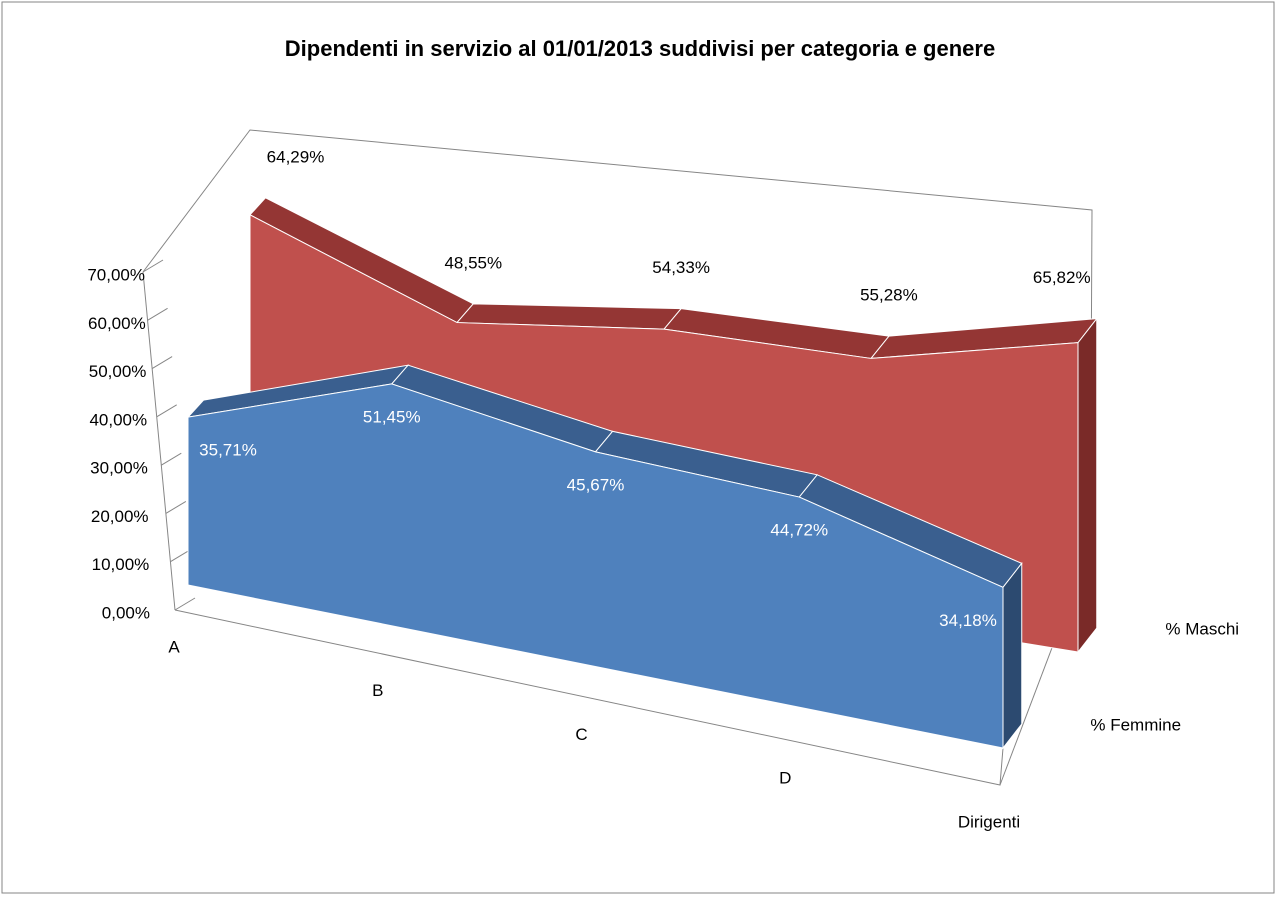 This screenshot has height=900, width=1276. I want to click on y-tick-label: 30,00%, so click(119, 468).